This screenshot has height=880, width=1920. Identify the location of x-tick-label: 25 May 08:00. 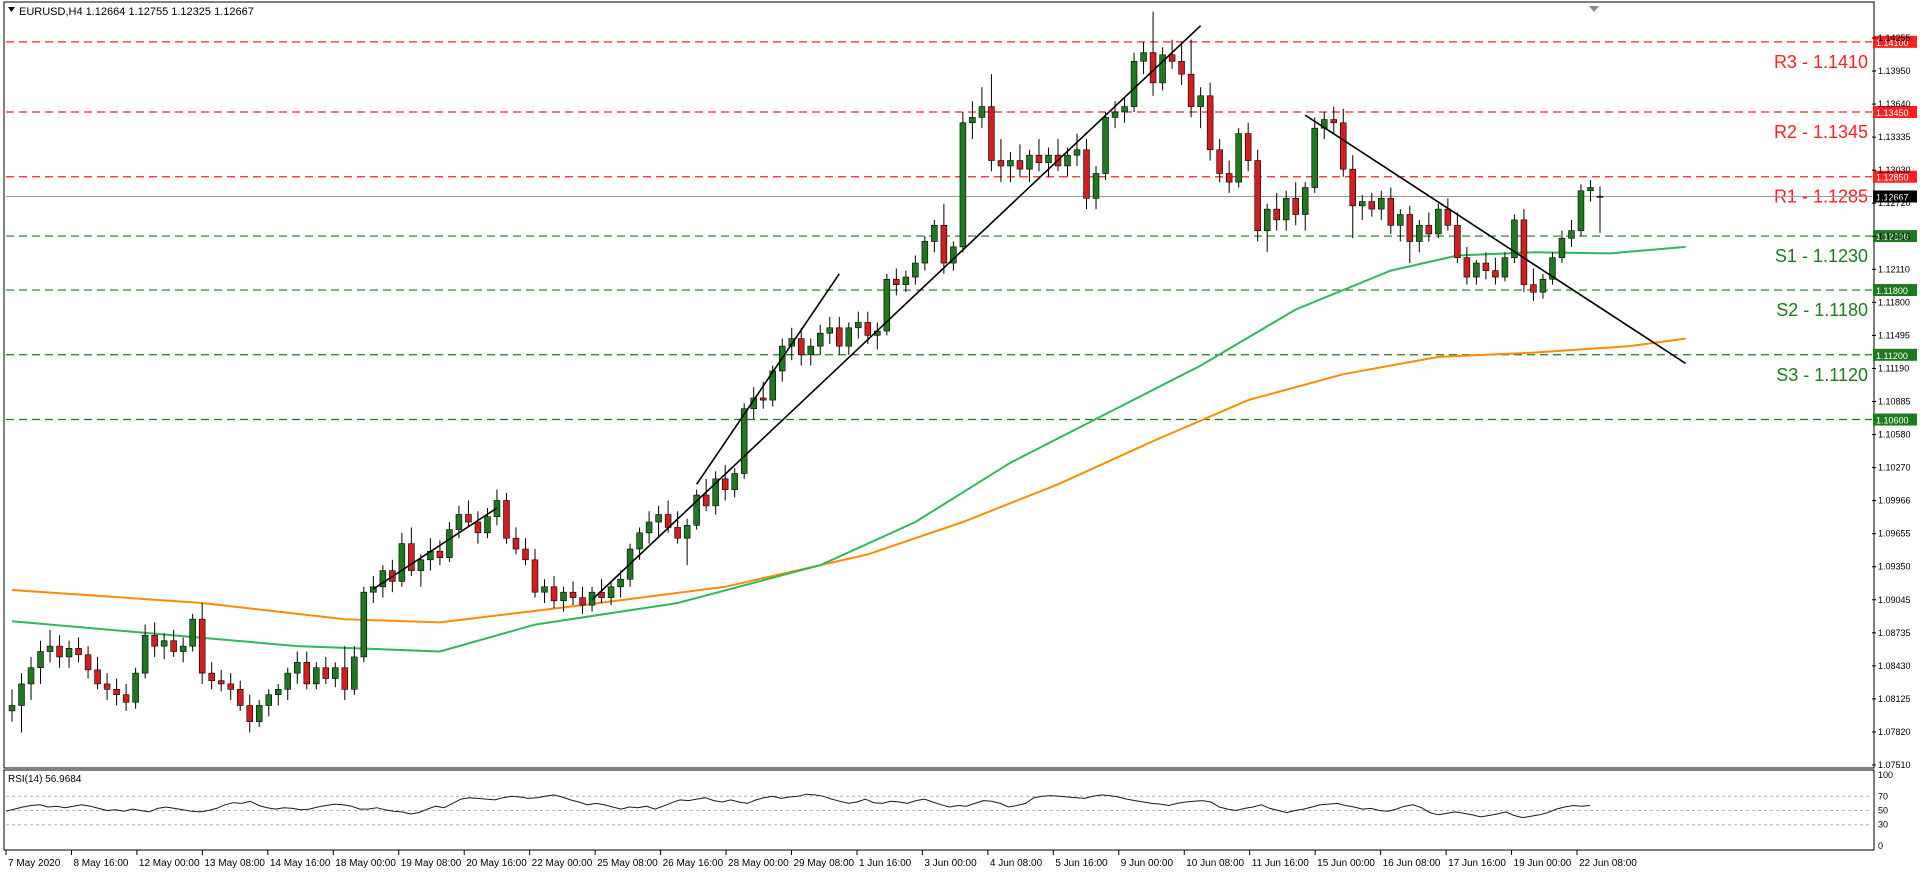
(627, 863).